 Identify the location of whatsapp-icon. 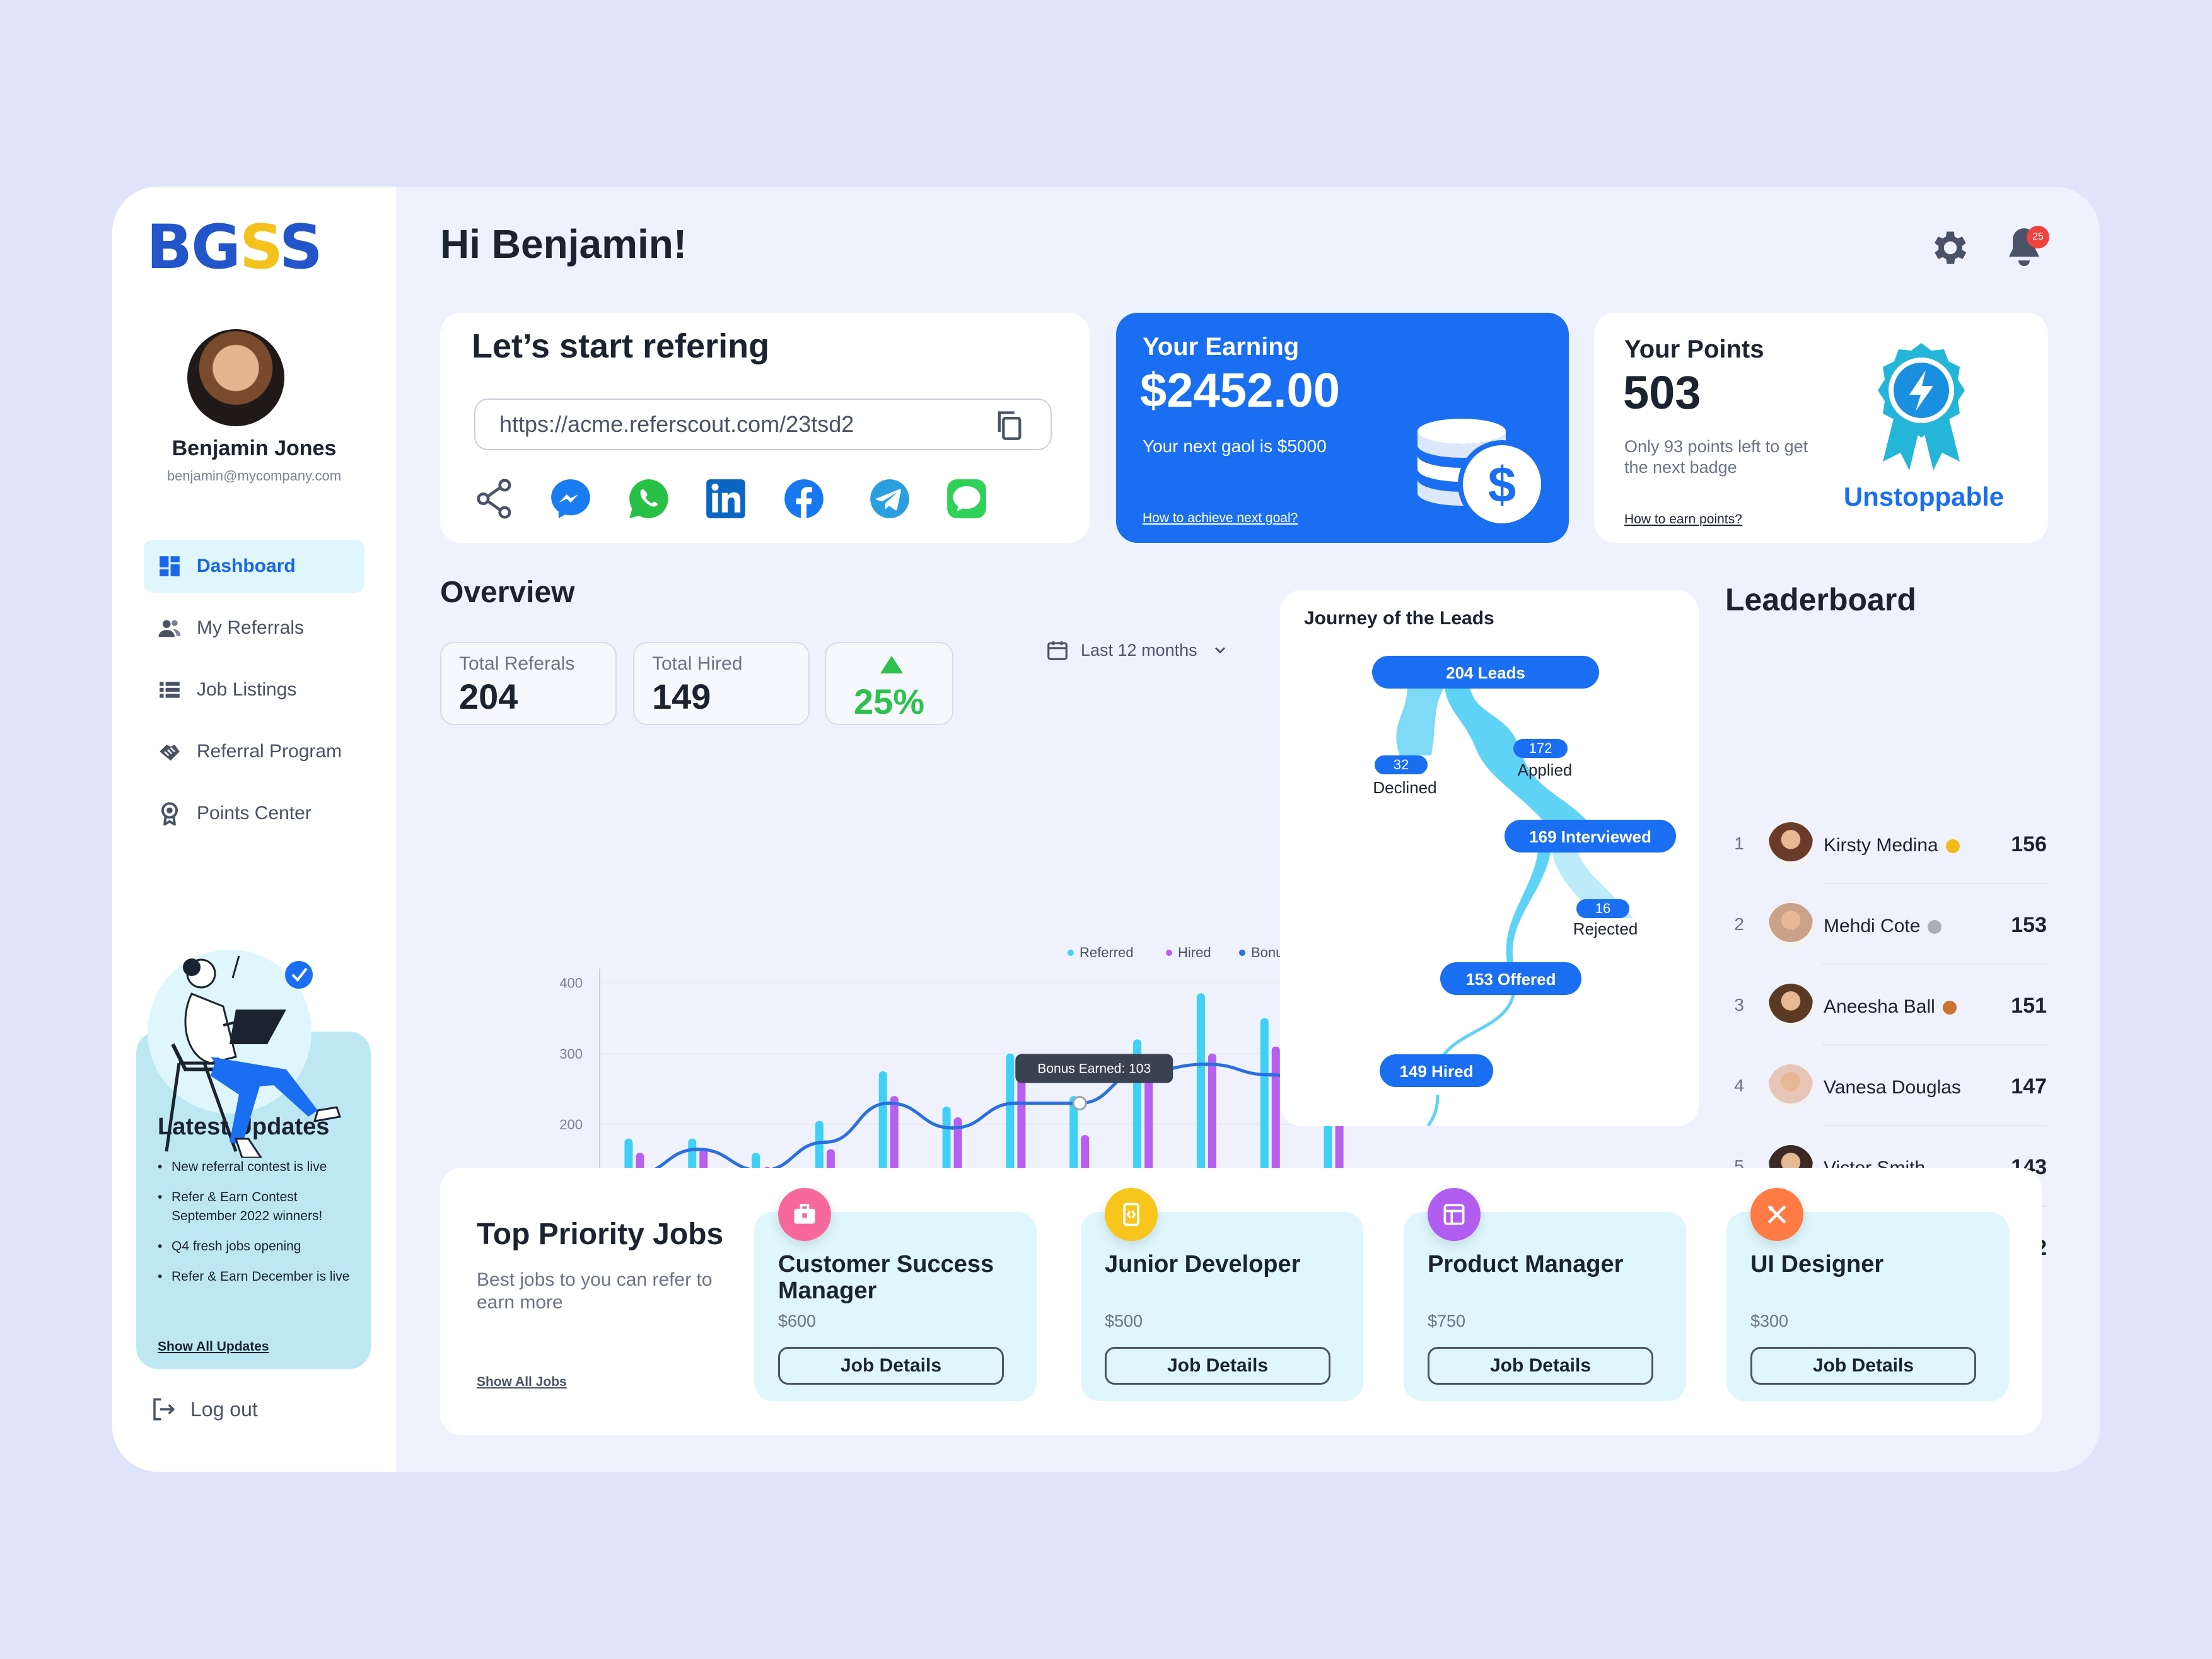
(649, 498).